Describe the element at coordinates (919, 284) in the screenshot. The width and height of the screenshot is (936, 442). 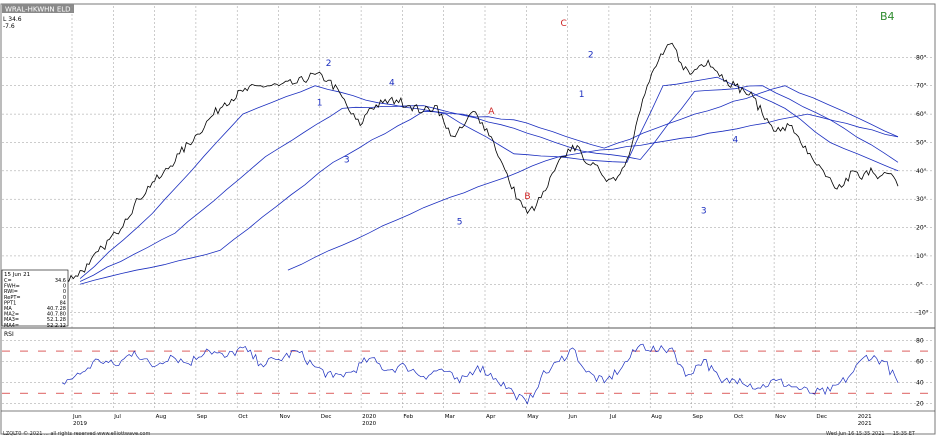
I see `y-tick-label: 0°` at that location.